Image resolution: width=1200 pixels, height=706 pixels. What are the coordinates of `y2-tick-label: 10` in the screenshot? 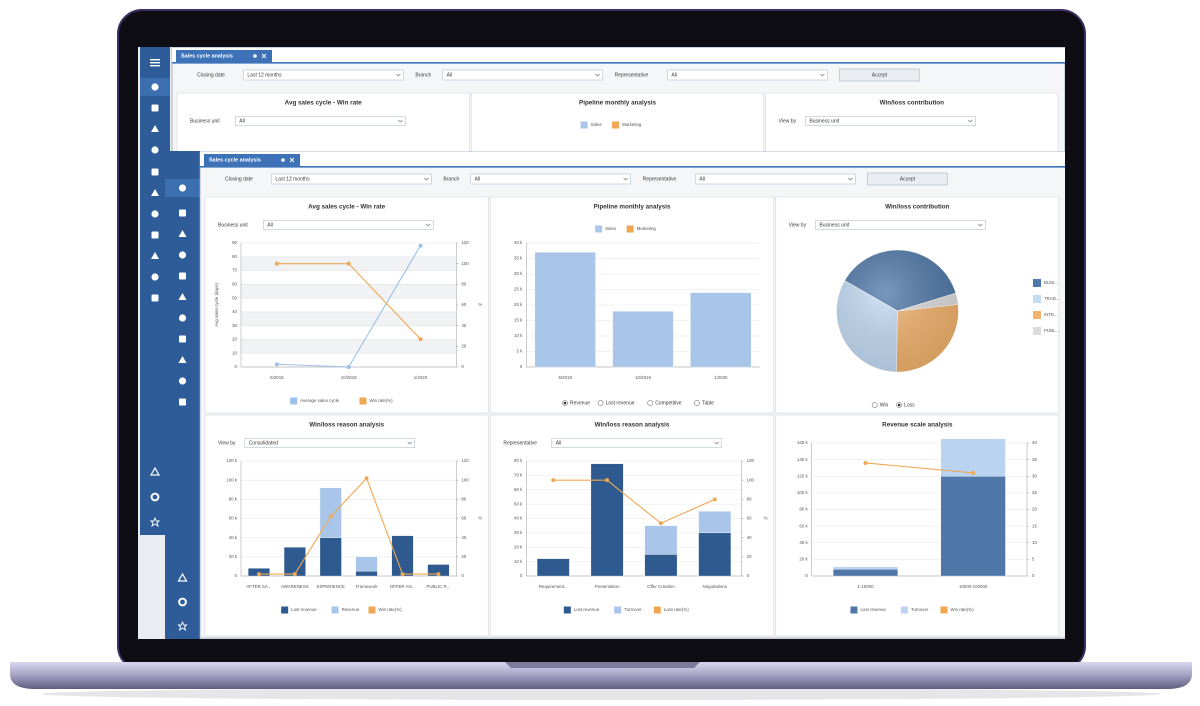 It's located at (1034, 542).